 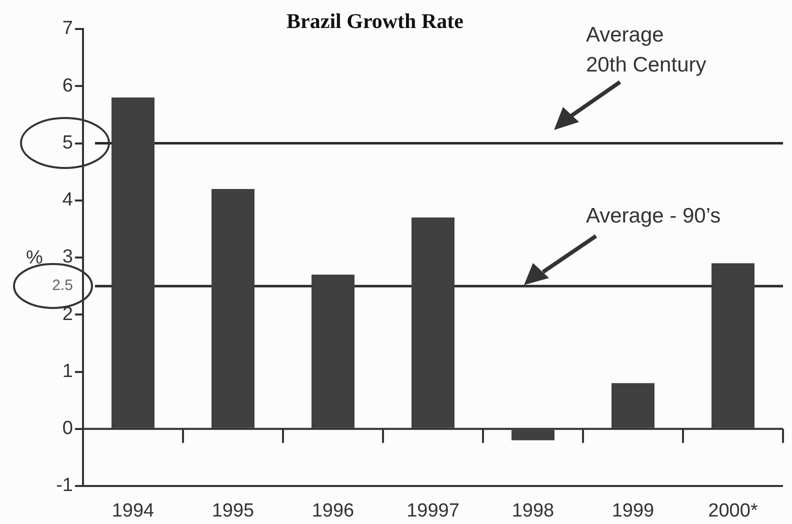 What do you see at coordinates (67, 371) in the screenshot?
I see `y-tick-label: 1` at bounding box center [67, 371].